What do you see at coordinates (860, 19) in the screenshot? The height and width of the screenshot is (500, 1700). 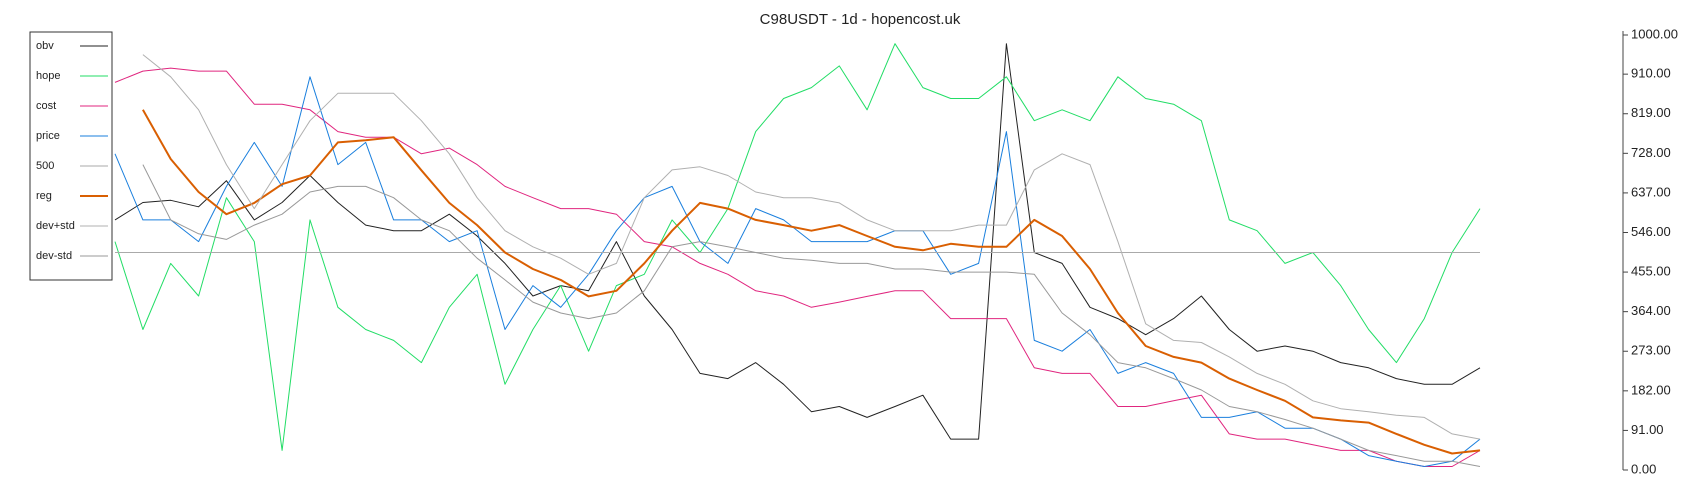 I see `chart-title: C98USDT - 1d - hopencost.uk` at bounding box center [860, 19].